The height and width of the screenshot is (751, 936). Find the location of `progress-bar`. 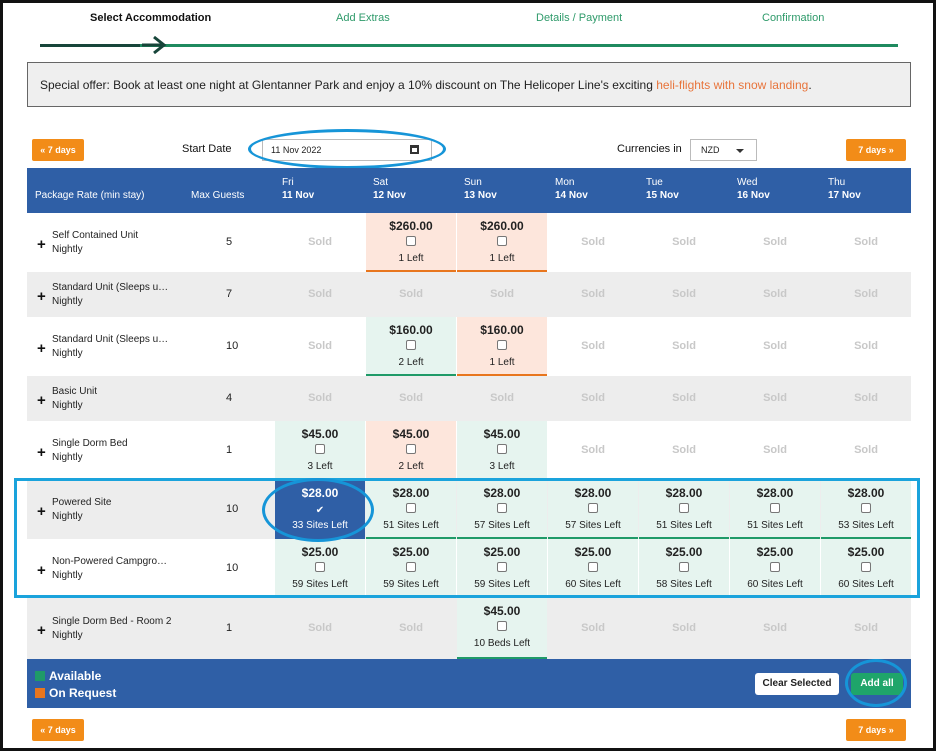

progress-bar is located at coordinates (469, 45).